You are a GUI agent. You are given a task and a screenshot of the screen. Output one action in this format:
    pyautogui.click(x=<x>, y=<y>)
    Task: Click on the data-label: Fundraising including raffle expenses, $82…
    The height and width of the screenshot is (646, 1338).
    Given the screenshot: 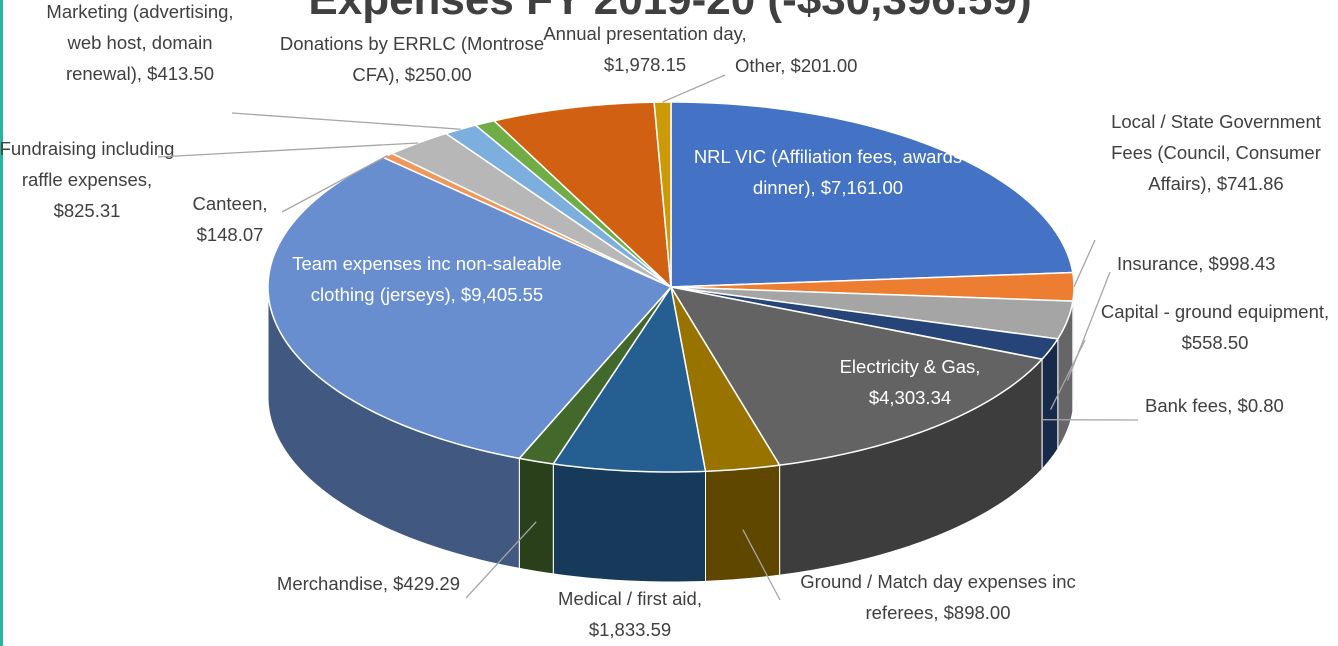 What is the action you would take?
    pyautogui.click(x=87, y=179)
    